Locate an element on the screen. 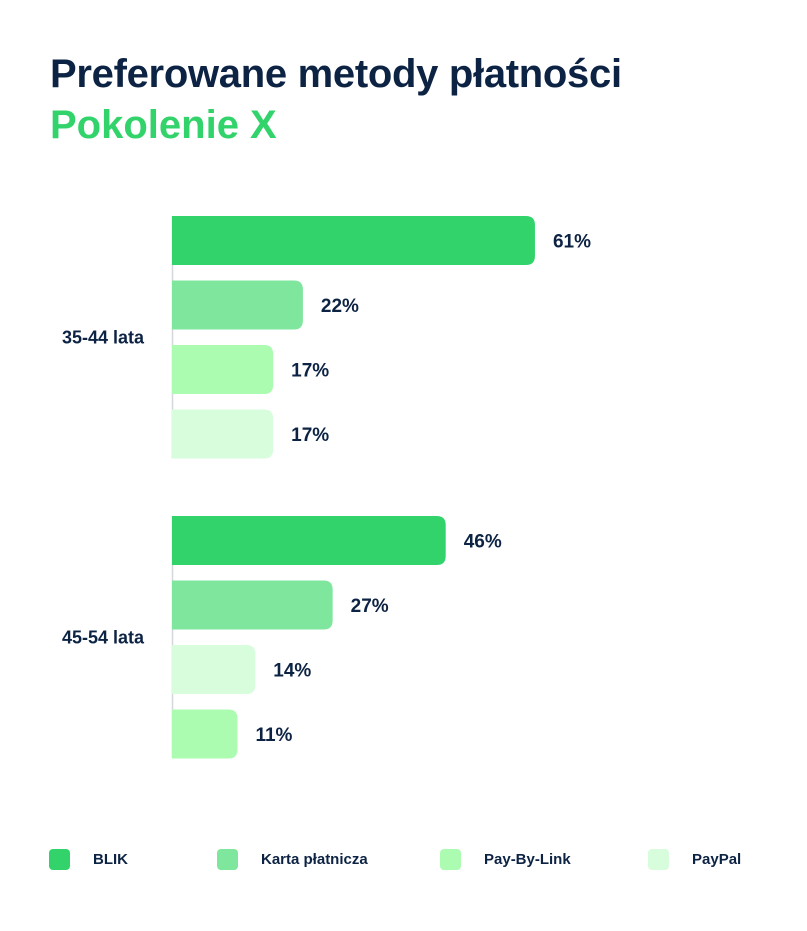 The width and height of the screenshot is (807, 931). legend-item-paypal: PayPal is located at coordinates (694, 859).